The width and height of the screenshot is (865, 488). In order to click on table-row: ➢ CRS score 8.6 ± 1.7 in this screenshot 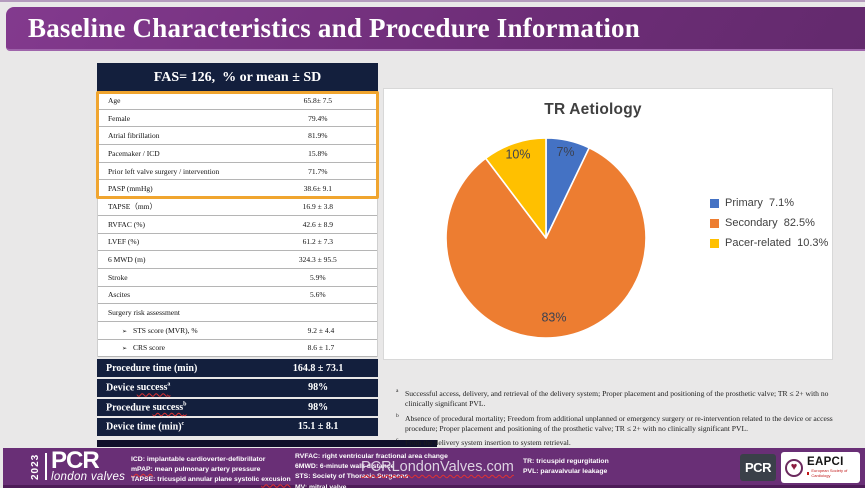, I will do `click(237, 348)`.